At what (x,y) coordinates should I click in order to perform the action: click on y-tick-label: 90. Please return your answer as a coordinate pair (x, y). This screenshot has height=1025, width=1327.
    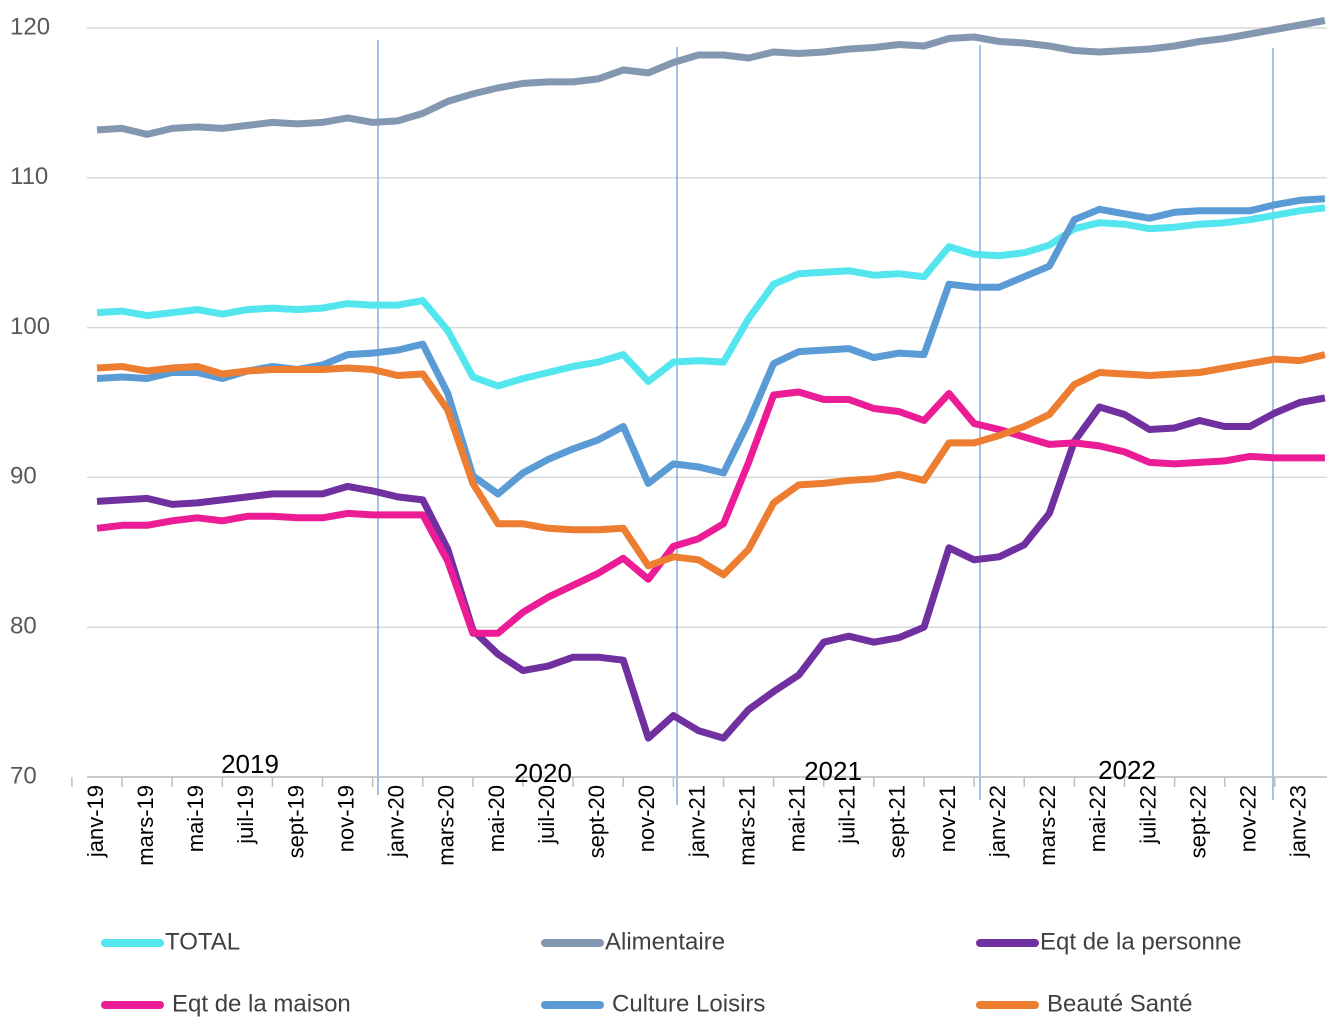
    Looking at the image, I should click on (23, 476).